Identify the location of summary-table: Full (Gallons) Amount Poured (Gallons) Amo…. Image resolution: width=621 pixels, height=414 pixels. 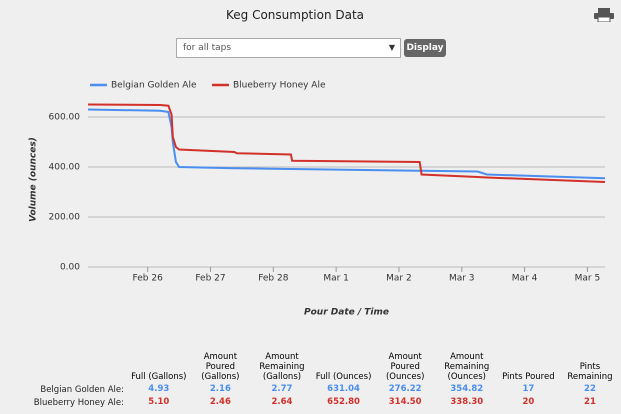
(310, 380).